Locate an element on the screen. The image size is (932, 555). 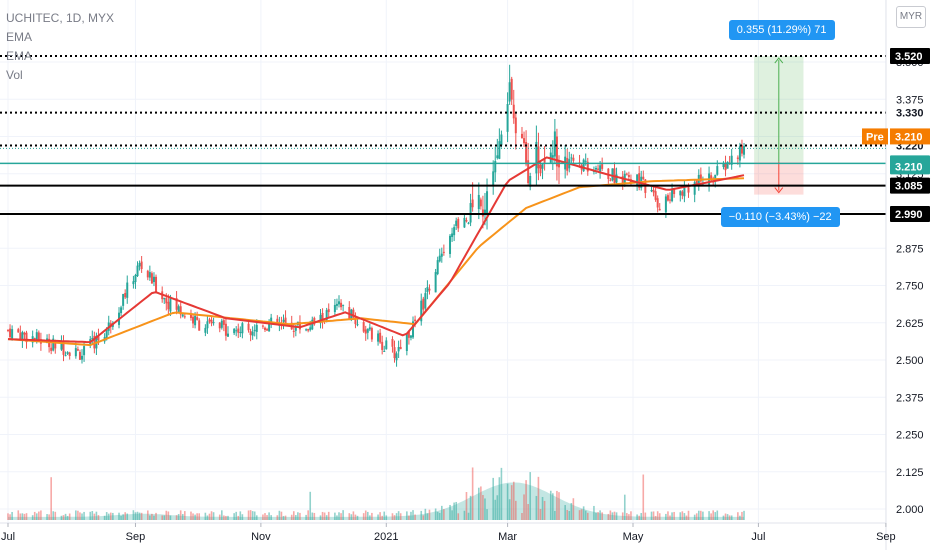
level-badge-bg is located at coordinates (910, 185).